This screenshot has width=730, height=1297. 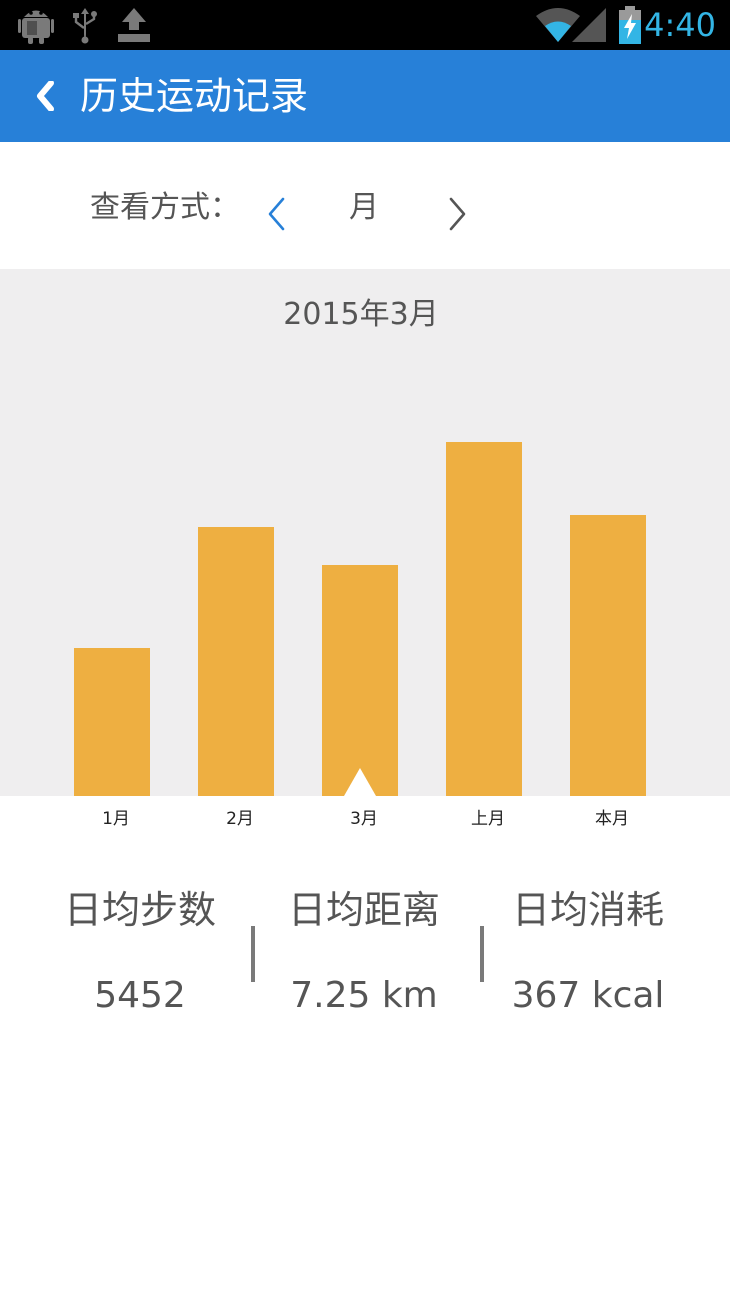 I want to click on stat-label: 日均消耗, so click(x=587, y=910).